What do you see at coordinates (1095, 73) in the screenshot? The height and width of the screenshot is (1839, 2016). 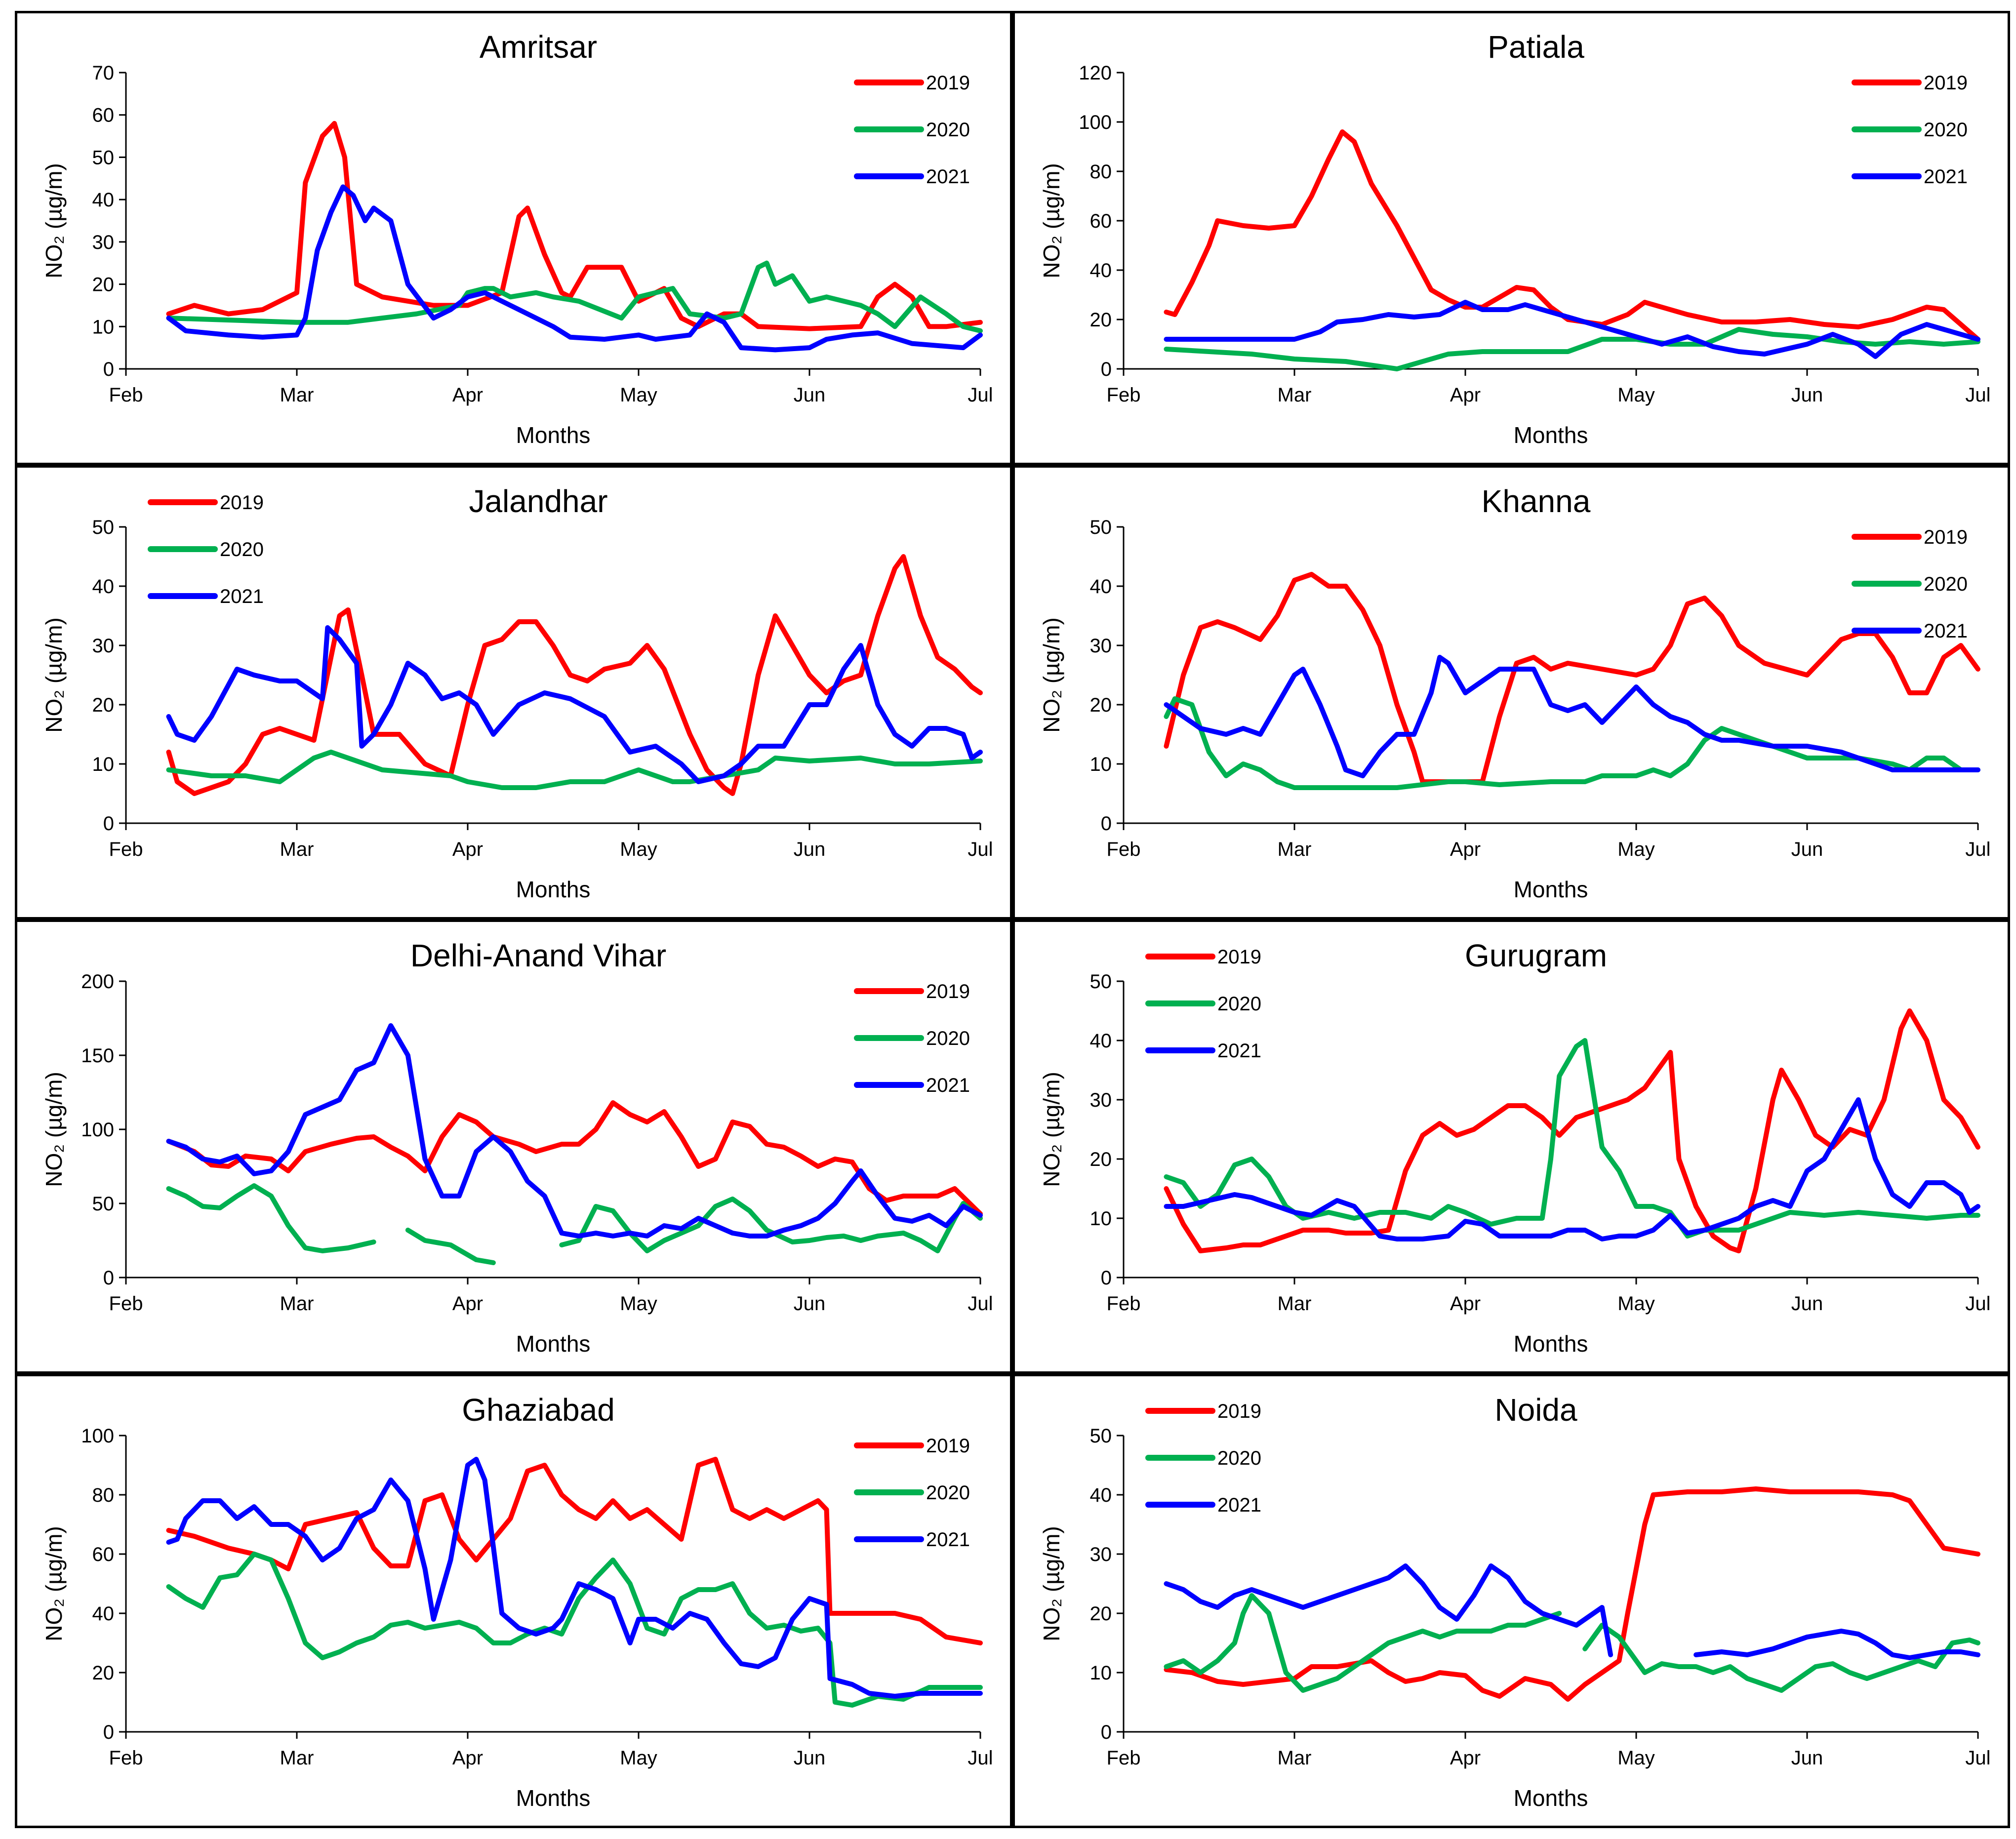 I see `y-tick-label: 120` at bounding box center [1095, 73].